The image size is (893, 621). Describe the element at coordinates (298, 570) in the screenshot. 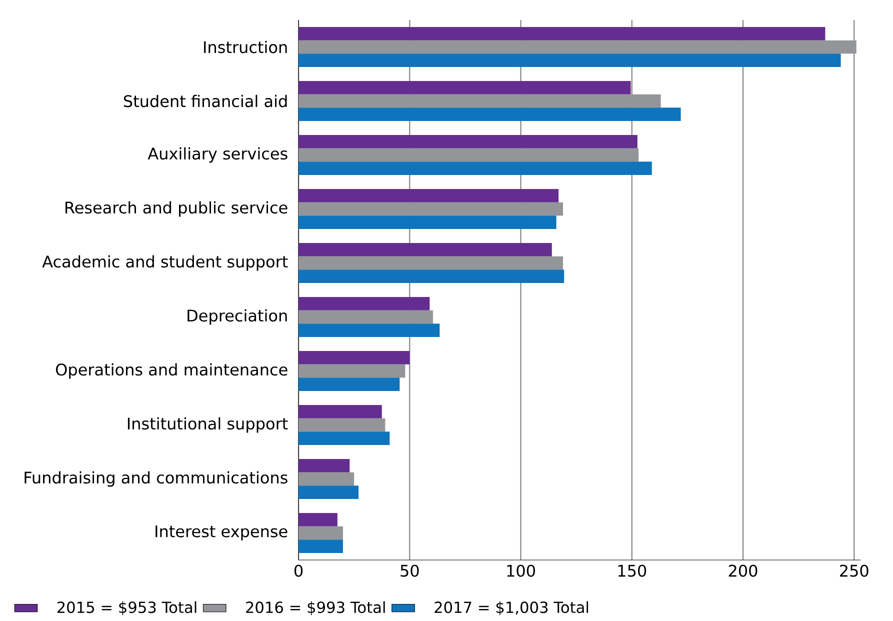

I see `x-tick-label: 0` at that location.